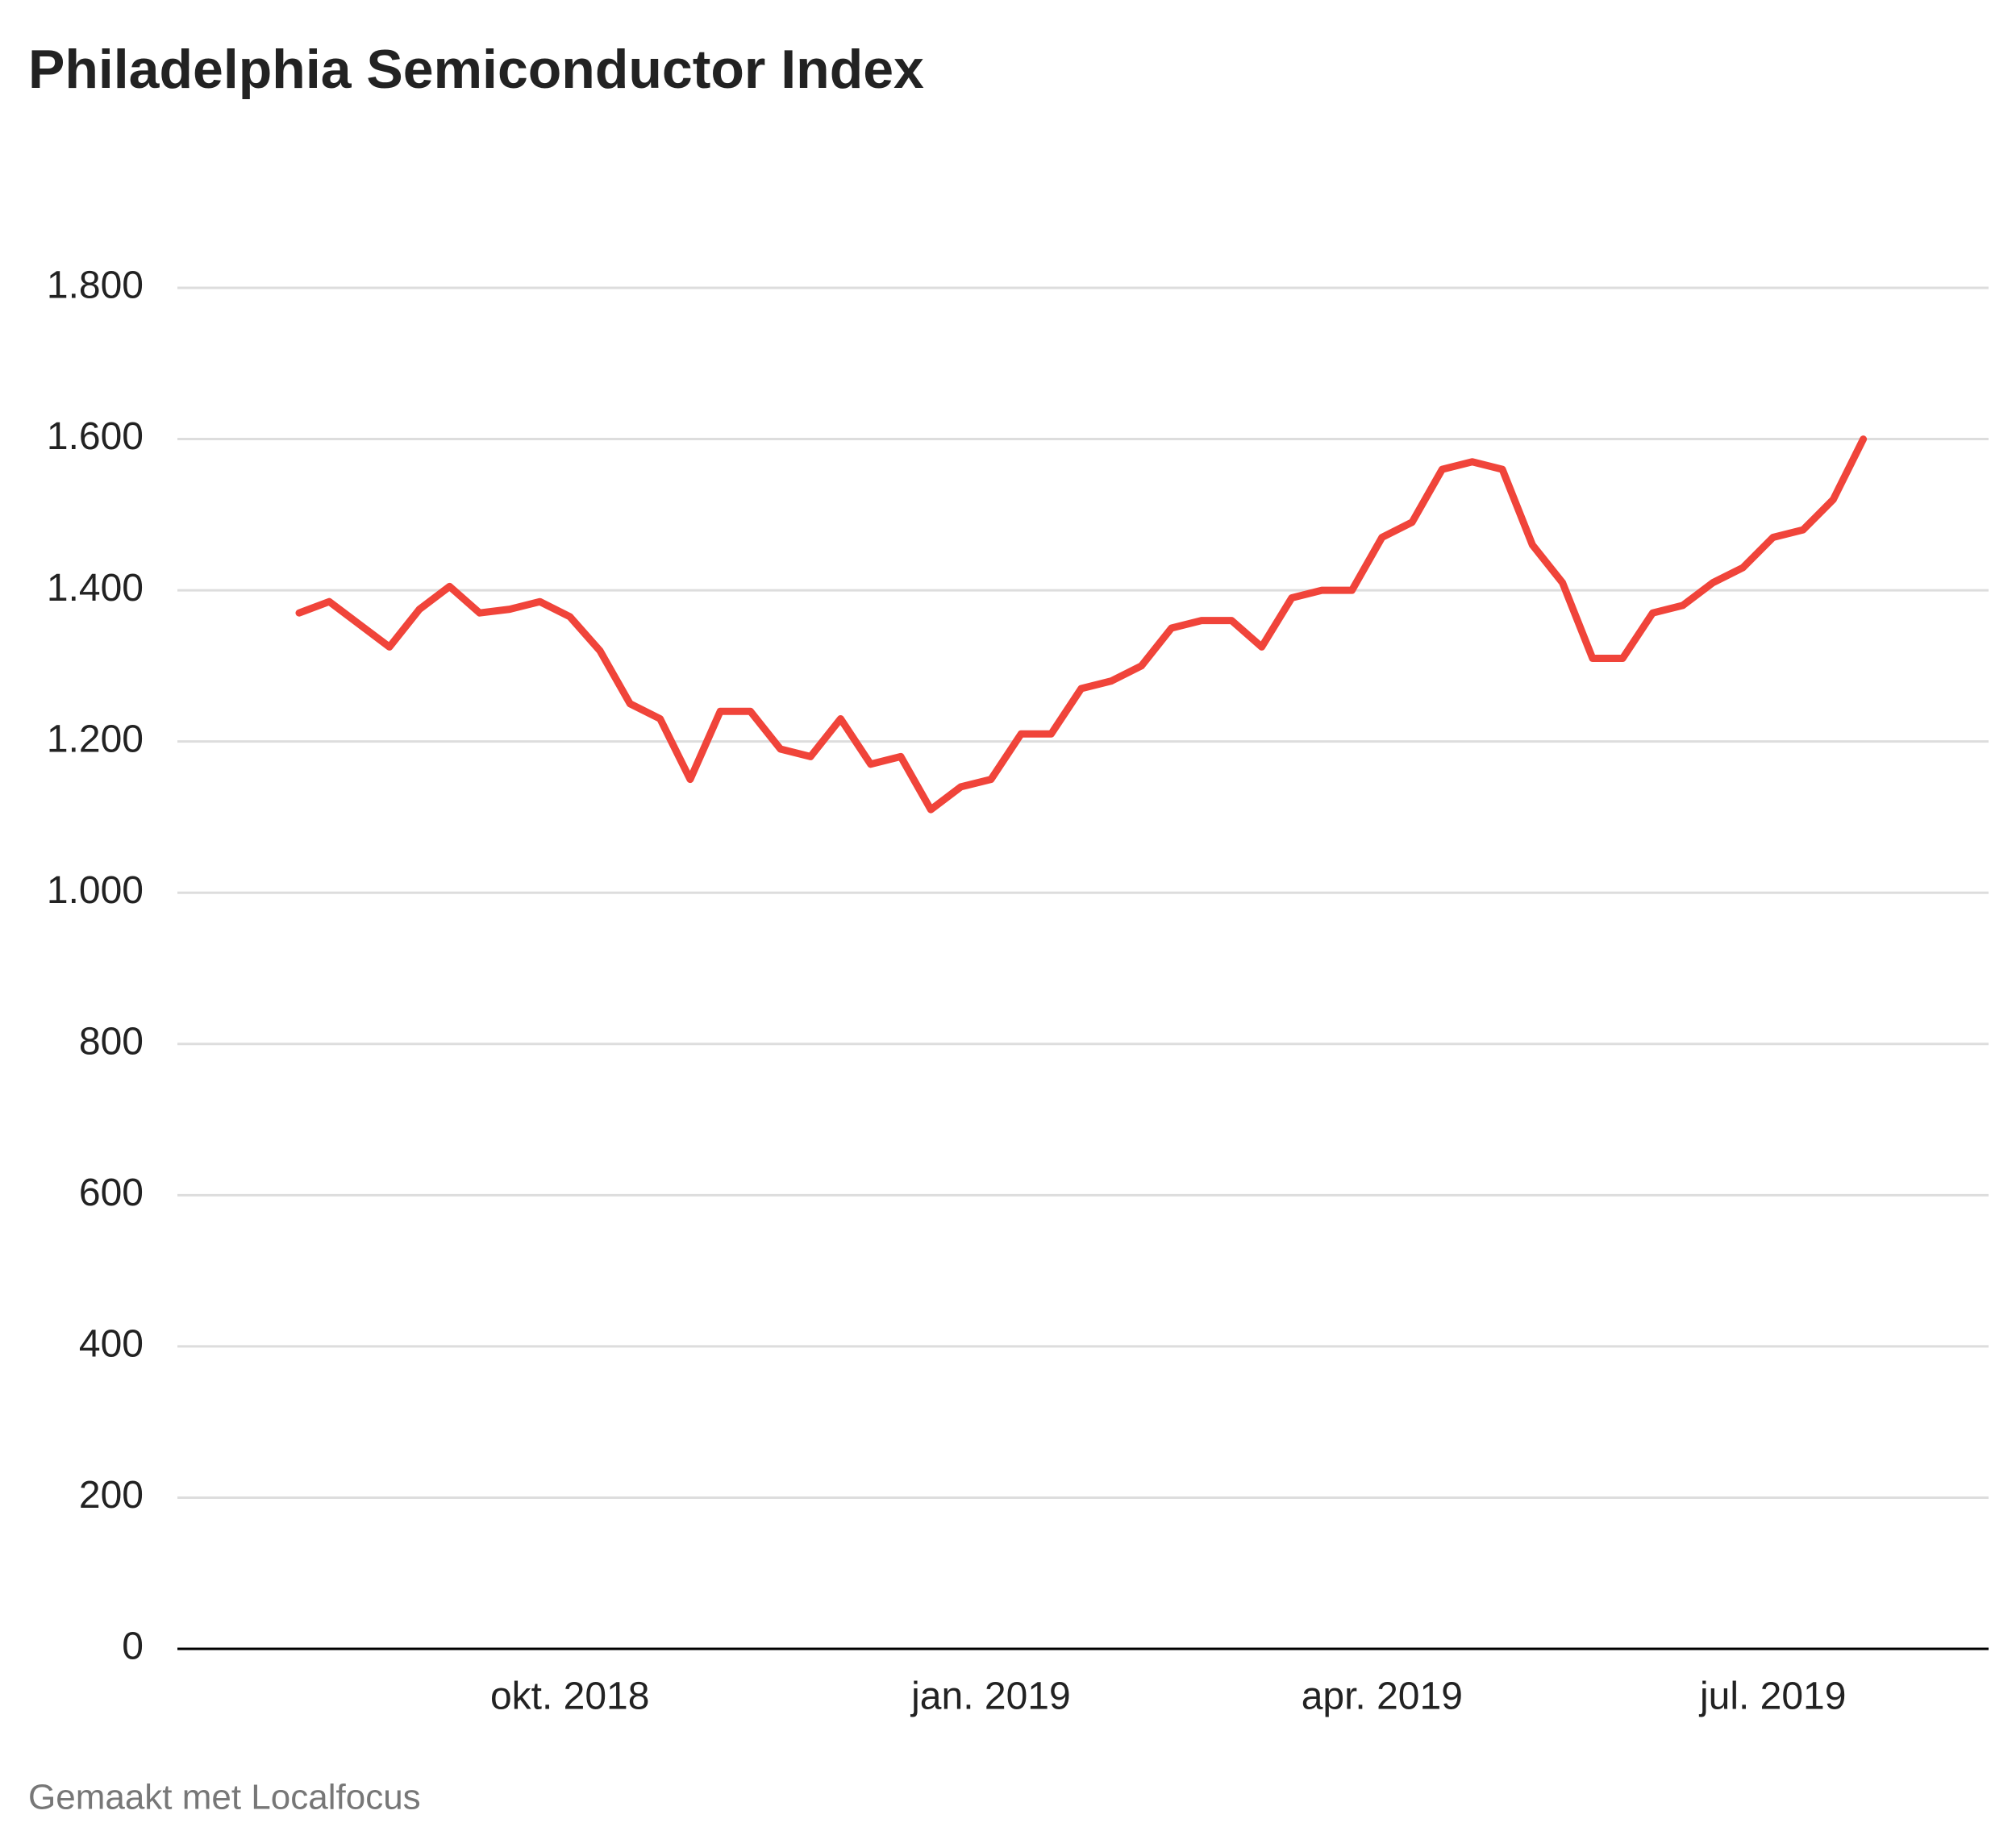  Describe the element at coordinates (990, 1696) in the screenshot. I see `x-tick-label: jan. 2019` at that location.